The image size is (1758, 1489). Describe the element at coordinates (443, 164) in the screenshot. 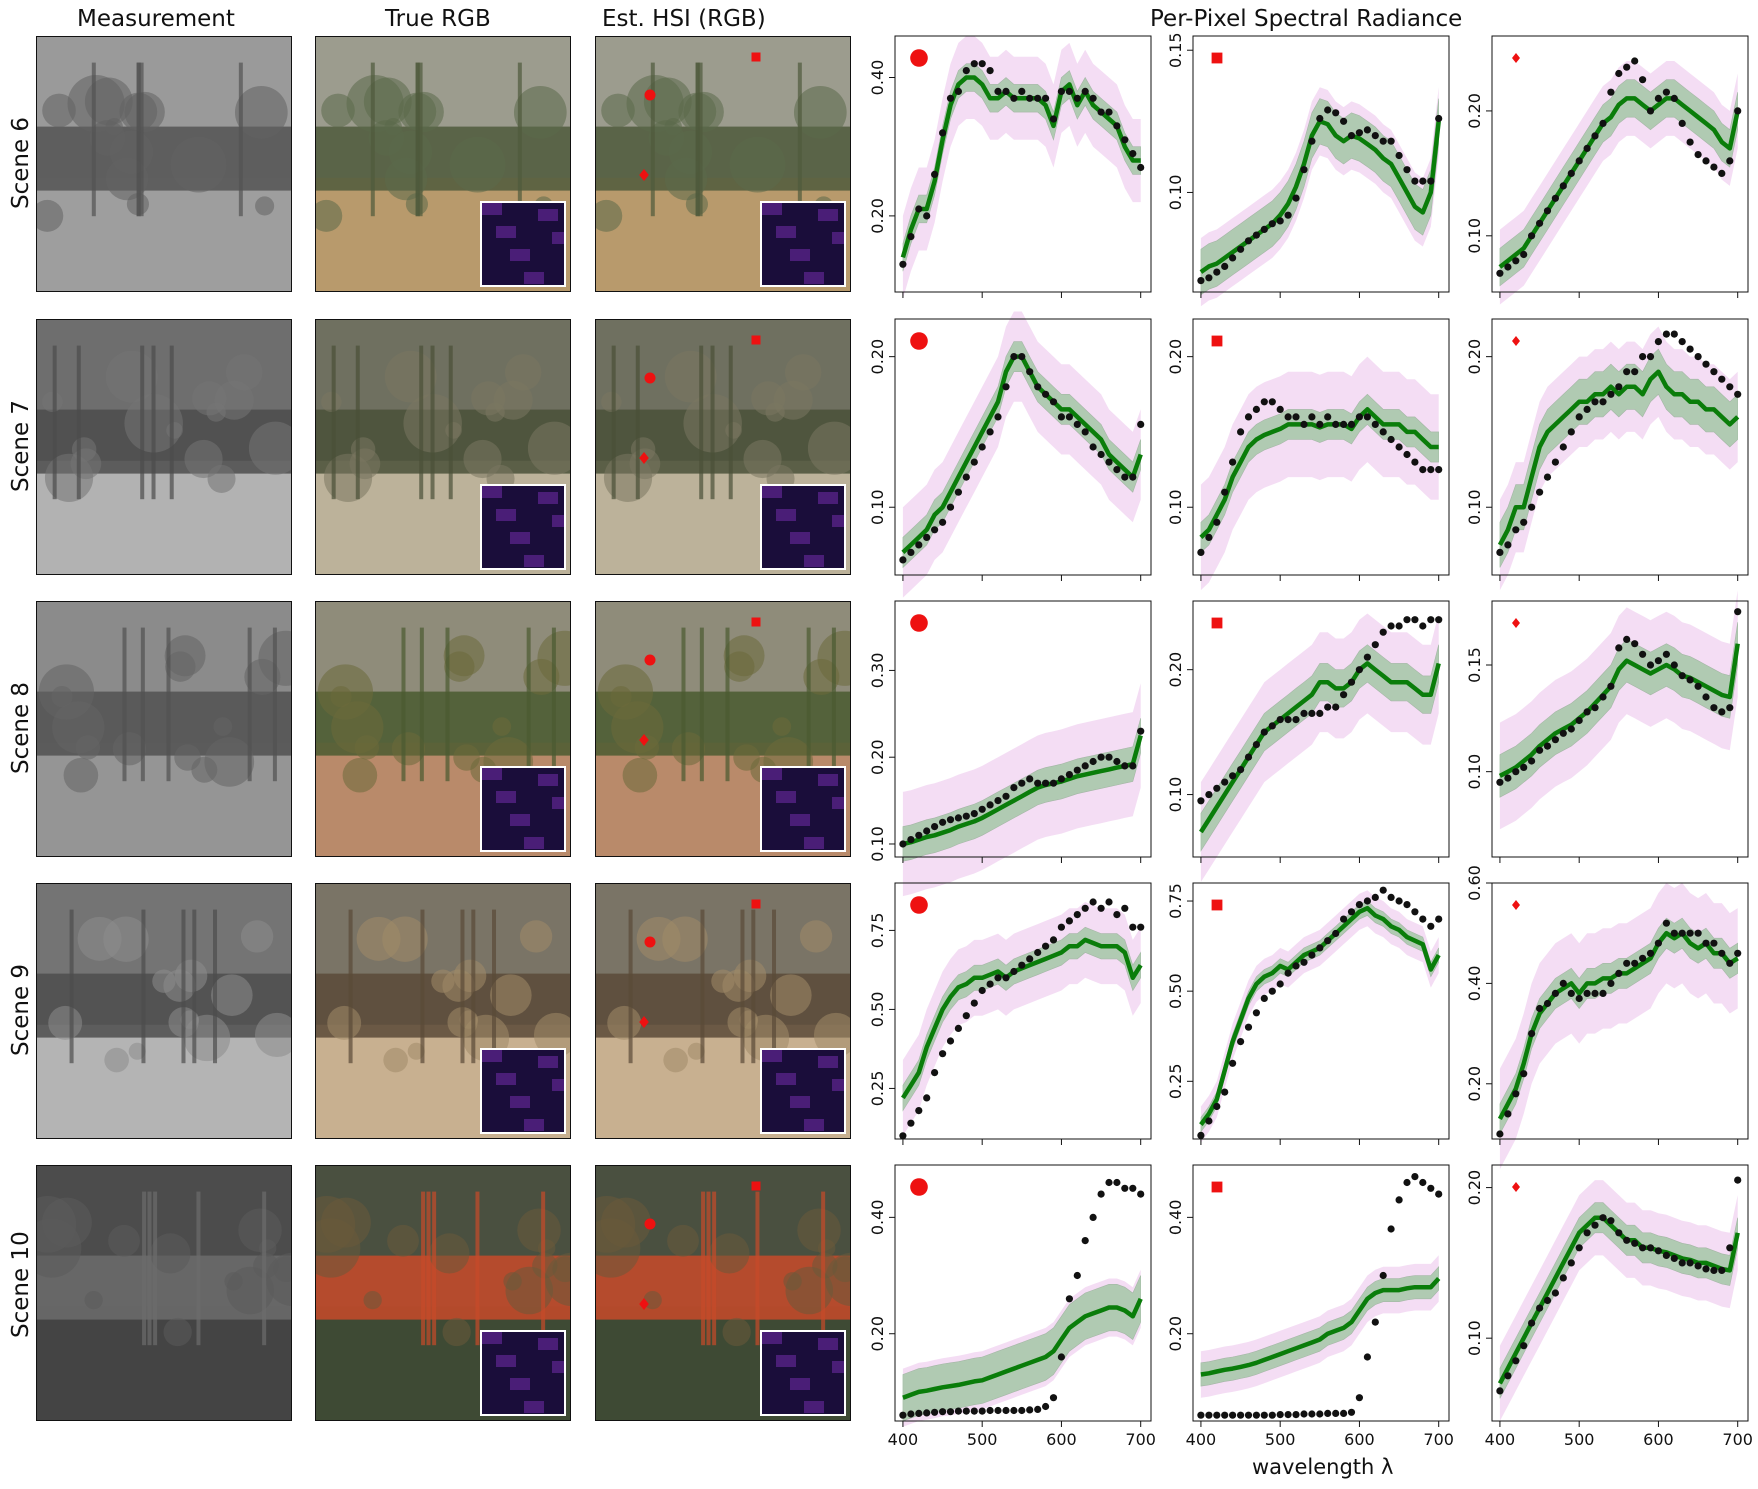

I see `true-rgb-image` at that location.